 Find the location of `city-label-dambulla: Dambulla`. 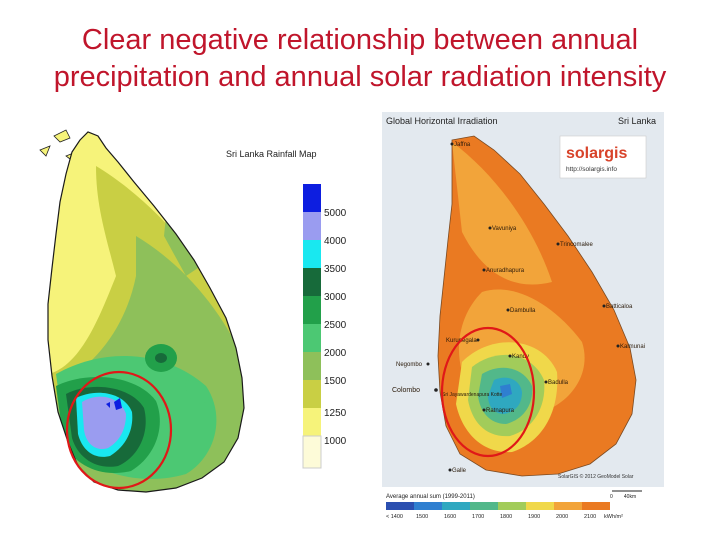

city-label-dambulla: Dambulla is located at coordinates (523, 311).